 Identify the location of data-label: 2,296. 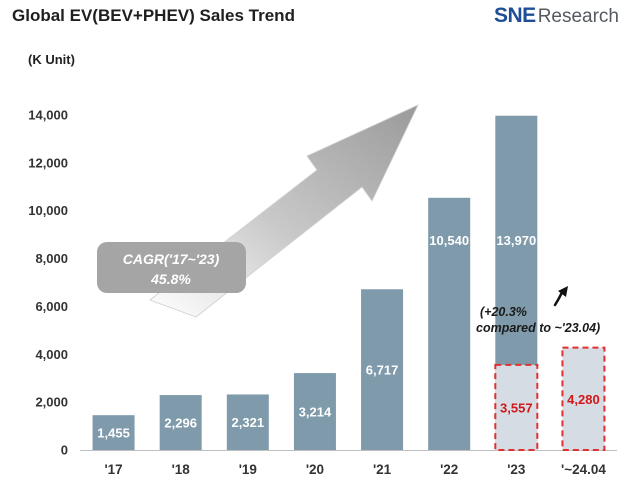
(180, 423).